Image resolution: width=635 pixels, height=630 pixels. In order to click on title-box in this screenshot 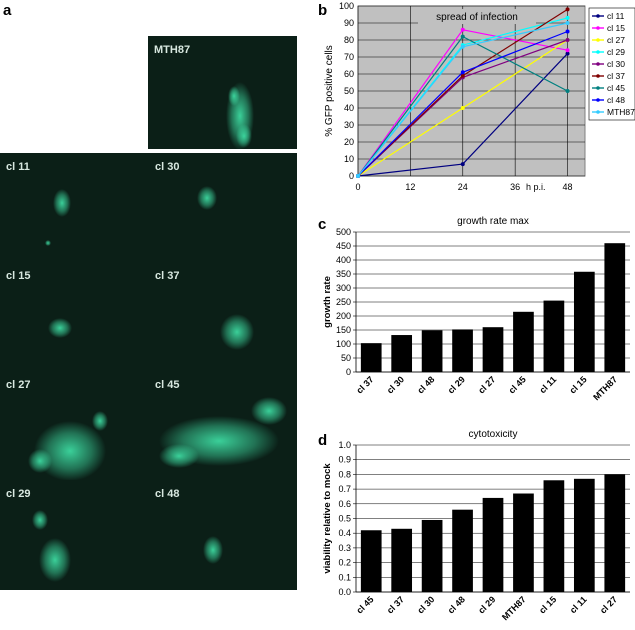, I will do `click(477, 16)`.